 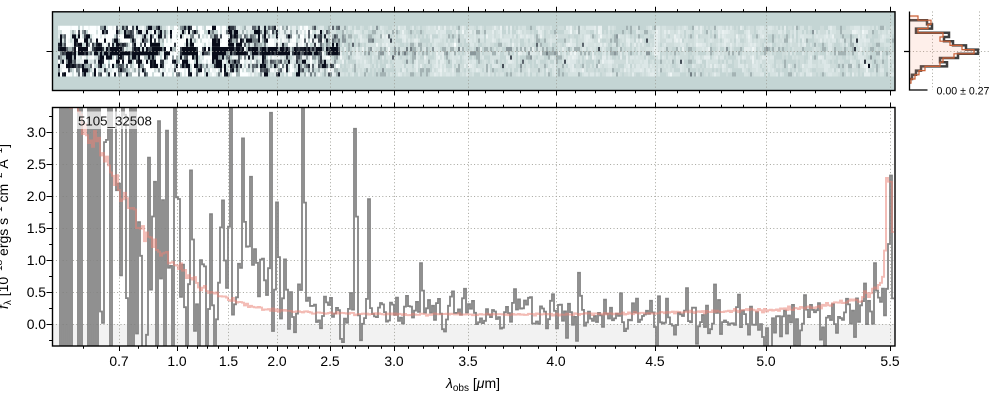 What do you see at coordinates (37, 292) in the screenshot?
I see `svg-text: 0.5` at bounding box center [37, 292].